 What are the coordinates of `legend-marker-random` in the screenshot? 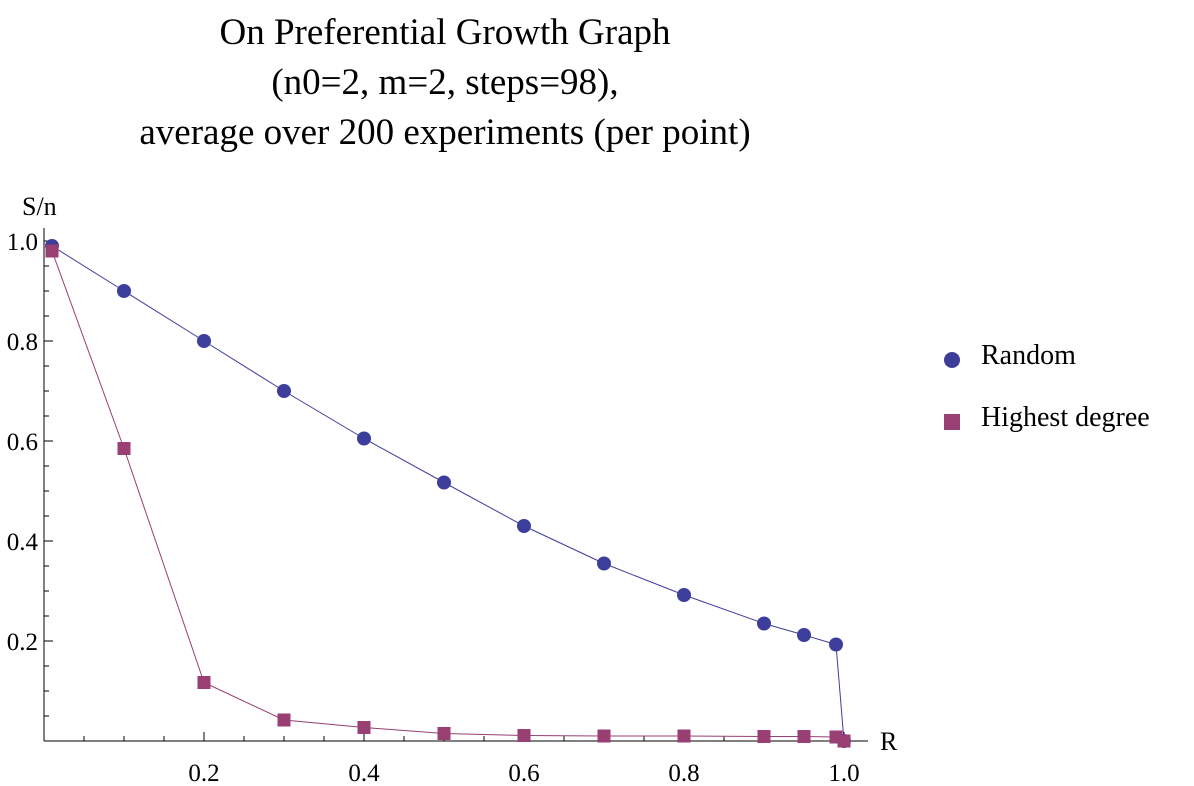 It's located at (952, 360).